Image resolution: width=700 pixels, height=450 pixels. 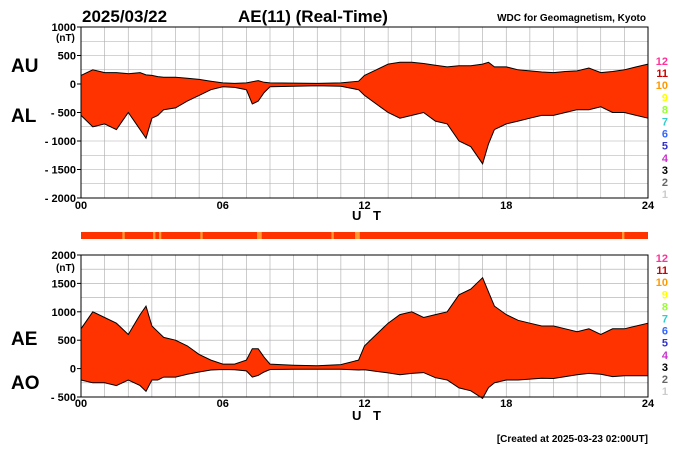 I want to click on top-x-tick-label: 06, so click(x=223, y=206).